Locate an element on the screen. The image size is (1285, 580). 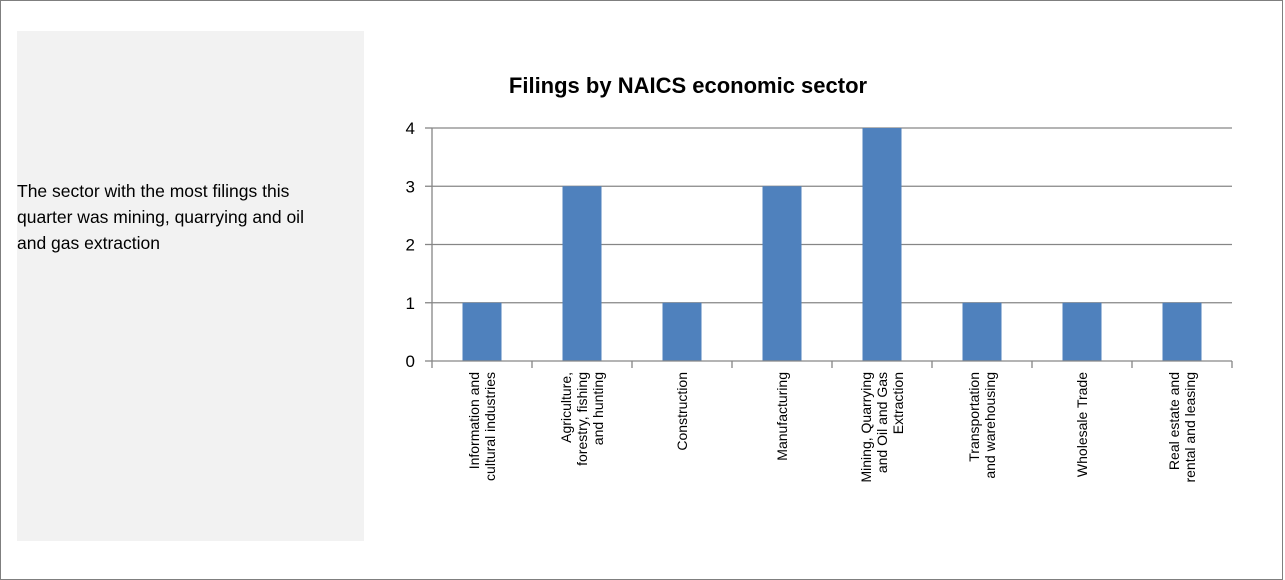
y-tick-label-4: 4 is located at coordinates (410, 128).